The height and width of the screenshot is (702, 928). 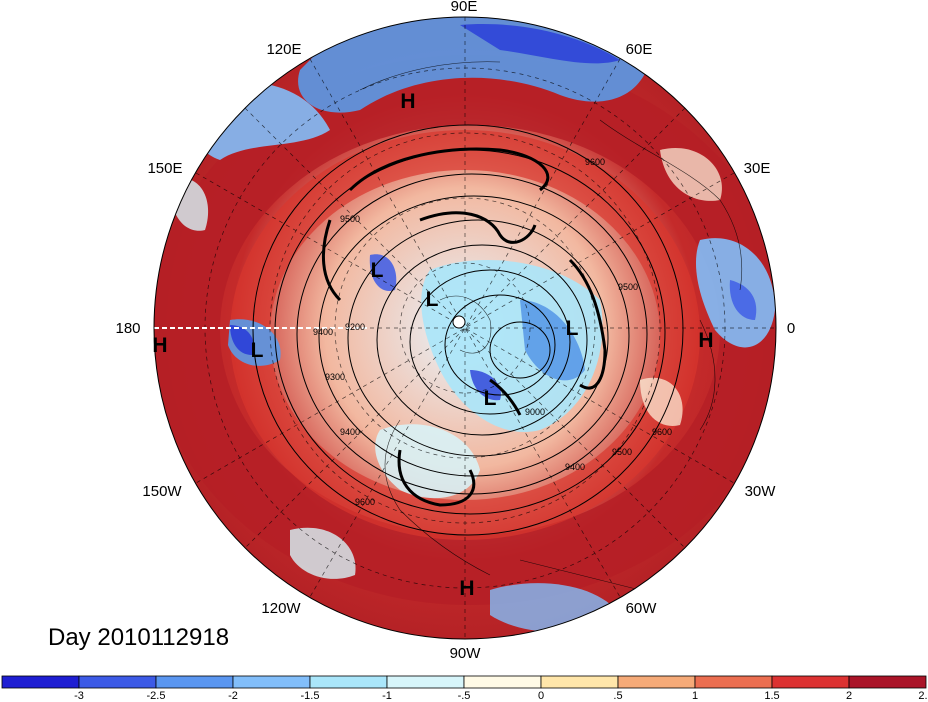 I want to click on longitude-label-90e: 90E, so click(x=464, y=7).